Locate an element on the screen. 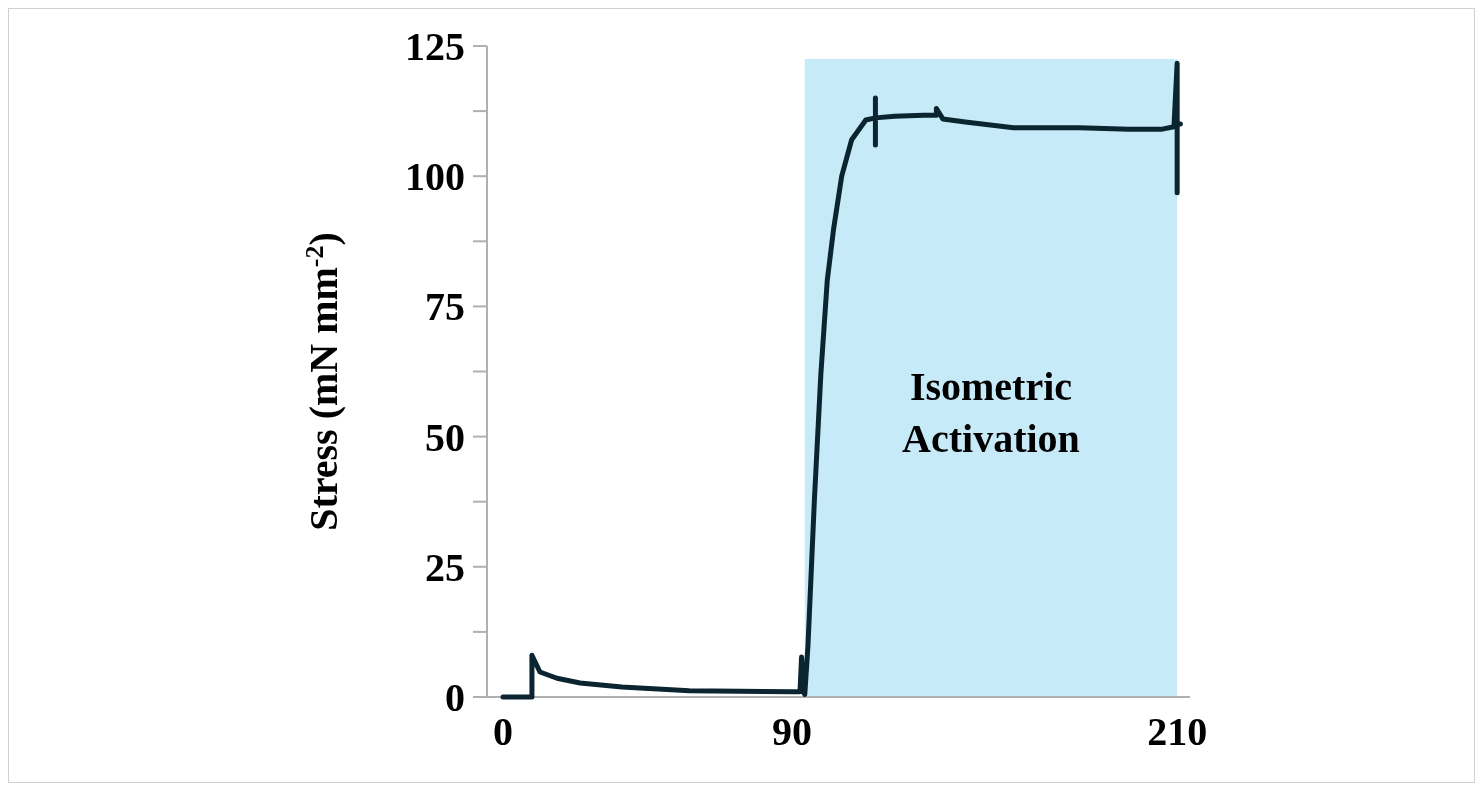 The width and height of the screenshot is (1483, 791). band-label: Isometric Activation is located at coordinates (991, 413).